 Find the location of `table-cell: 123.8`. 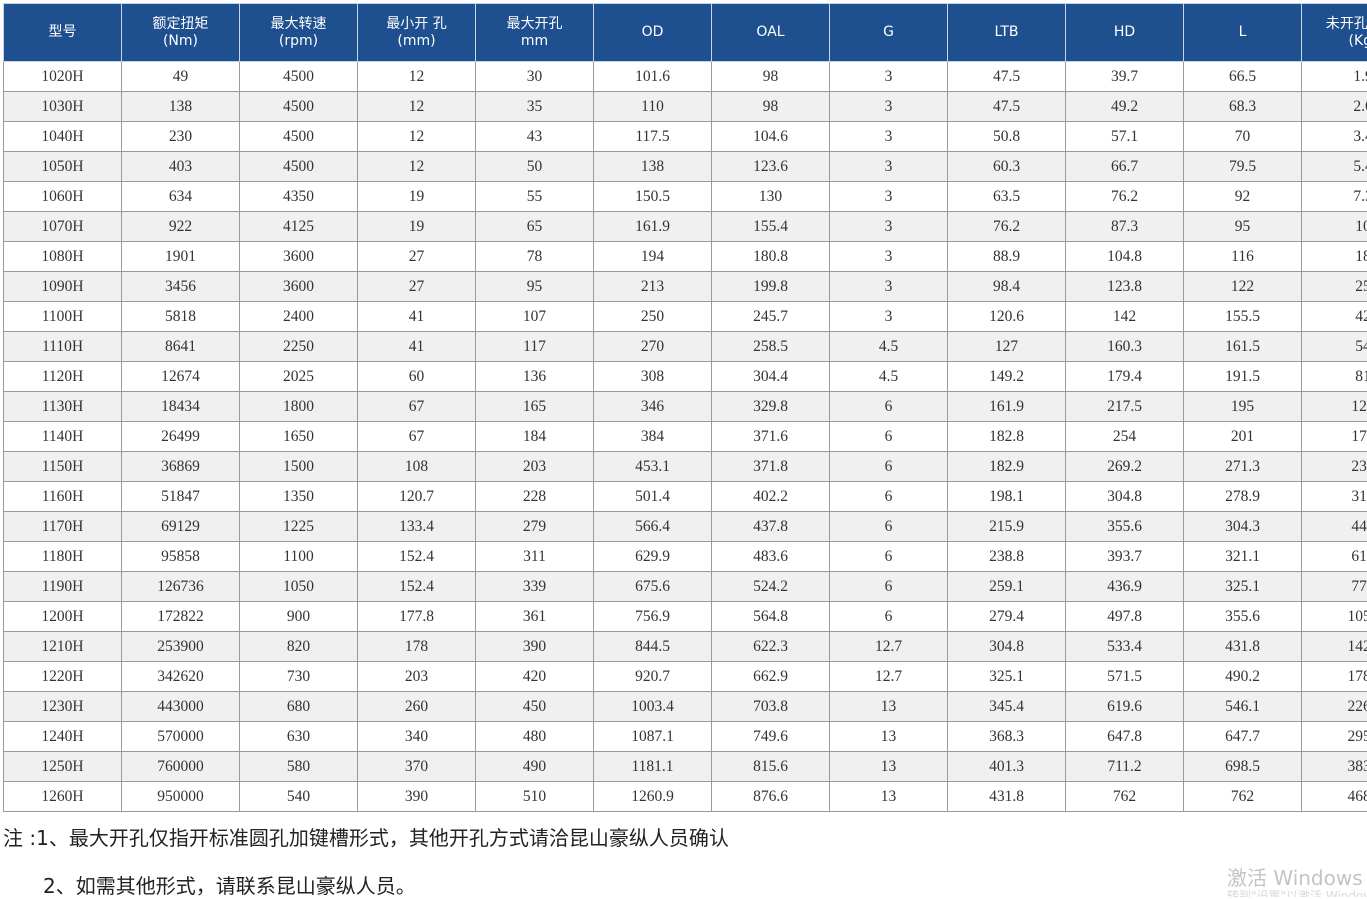

table-cell: 123.8 is located at coordinates (1125, 287).